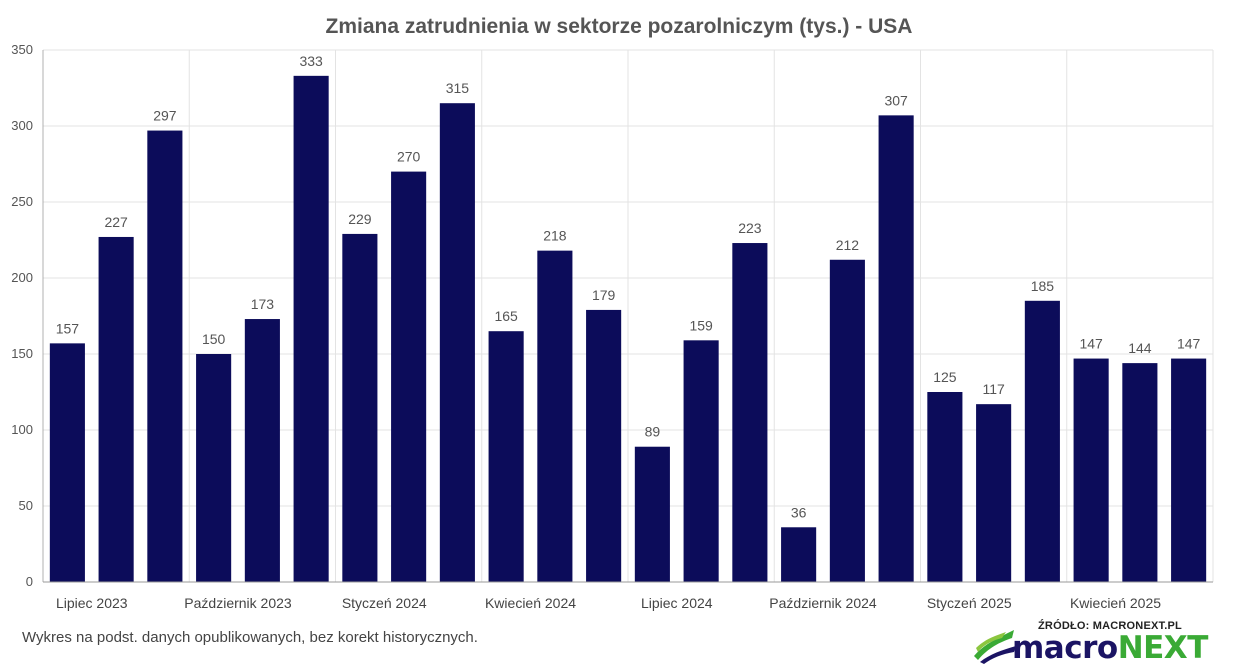 The image size is (1238, 668). I want to click on data-label: 270, so click(409, 157).